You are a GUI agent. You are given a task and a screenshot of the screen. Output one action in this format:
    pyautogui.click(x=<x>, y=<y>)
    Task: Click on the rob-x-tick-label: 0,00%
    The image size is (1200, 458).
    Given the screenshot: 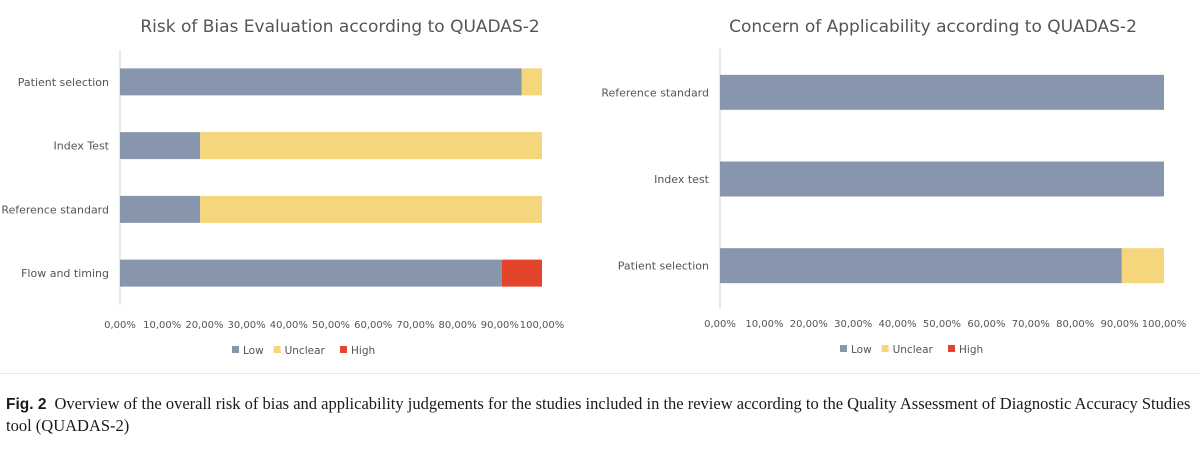 What is the action you would take?
    pyautogui.click(x=120, y=325)
    